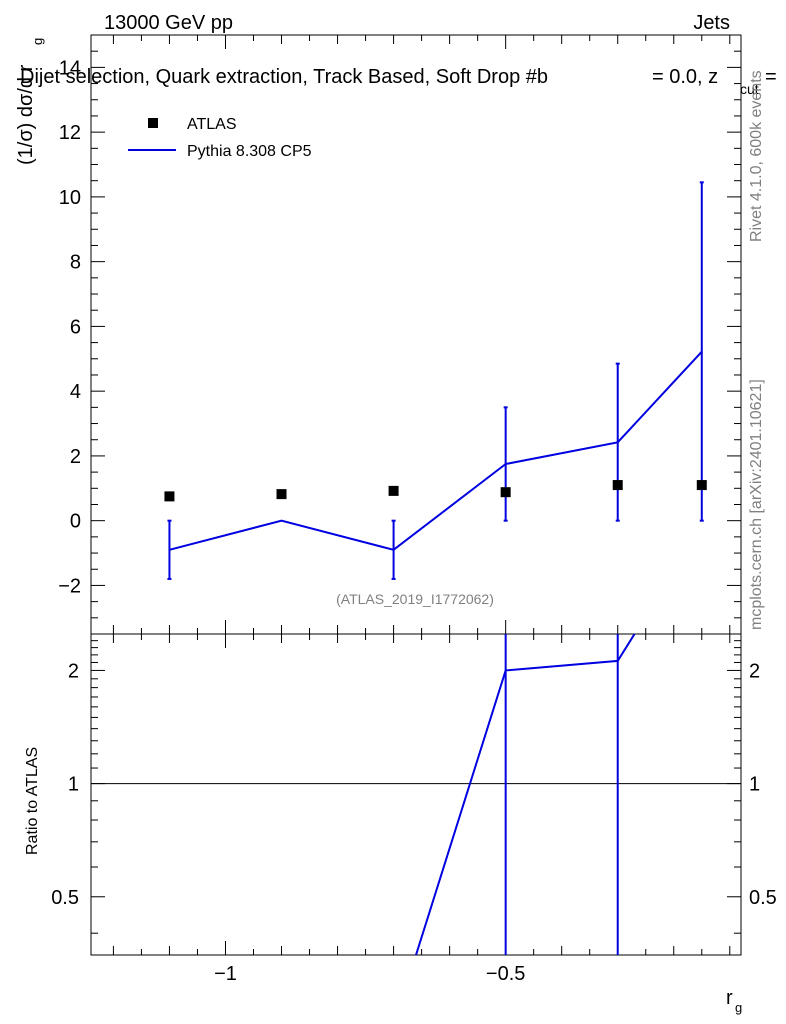 The height and width of the screenshot is (1024, 786). Describe the element at coordinates (415, 599) in the screenshot. I see `watermark: (ATLAS_2019_I1772062)` at that location.